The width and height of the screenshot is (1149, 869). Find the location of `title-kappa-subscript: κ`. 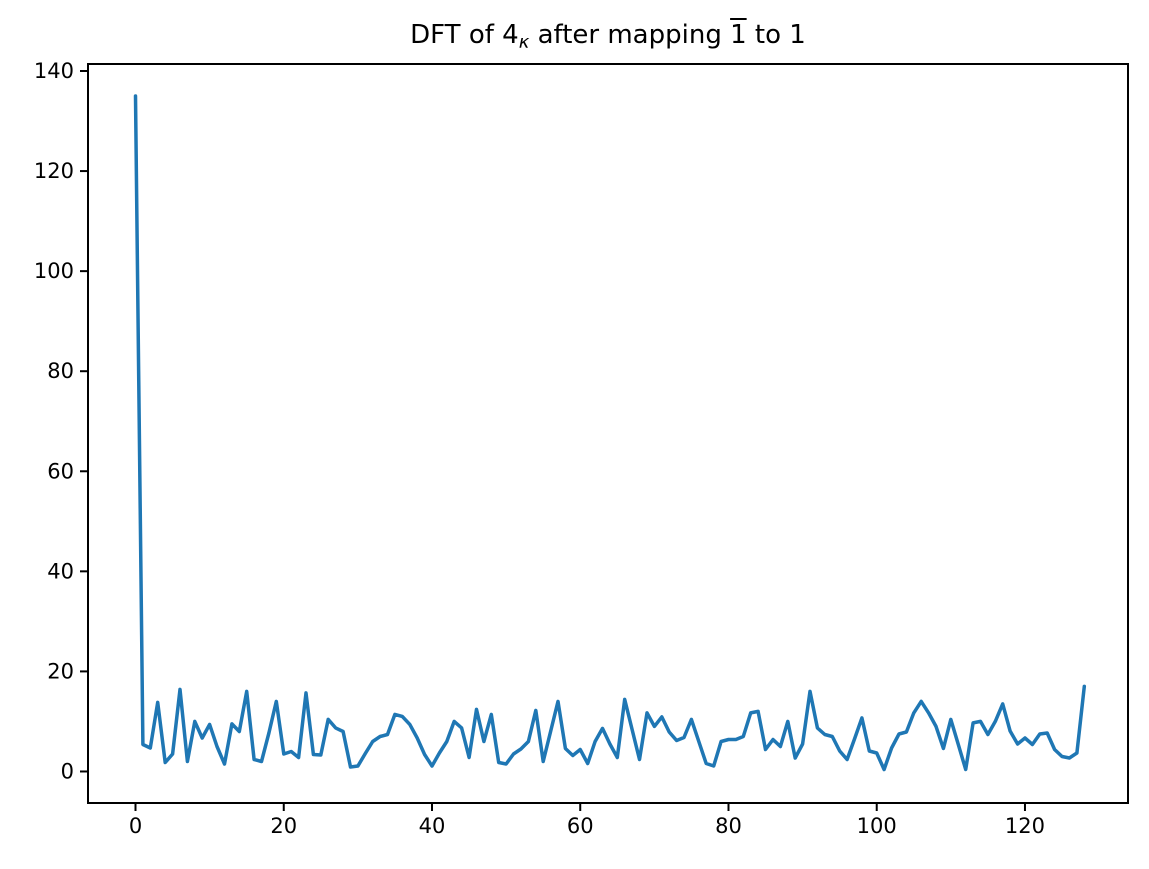

title-kappa-subscript: κ is located at coordinates (524, 42).